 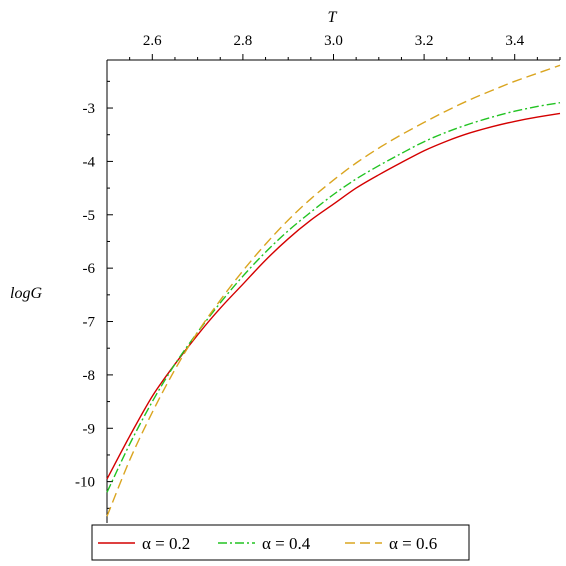 I want to click on x-tick-label: 3.0, so click(x=333, y=41).